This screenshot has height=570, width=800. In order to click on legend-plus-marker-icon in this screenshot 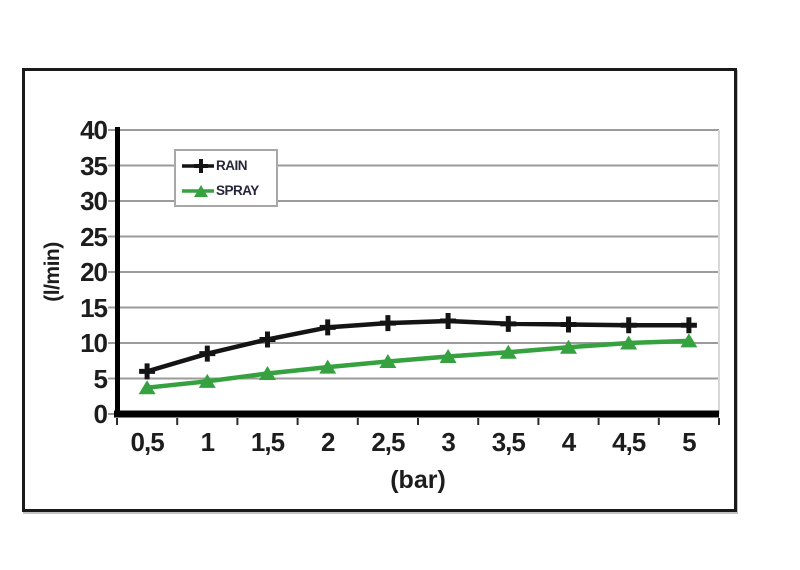, I will do `click(198, 165)`.